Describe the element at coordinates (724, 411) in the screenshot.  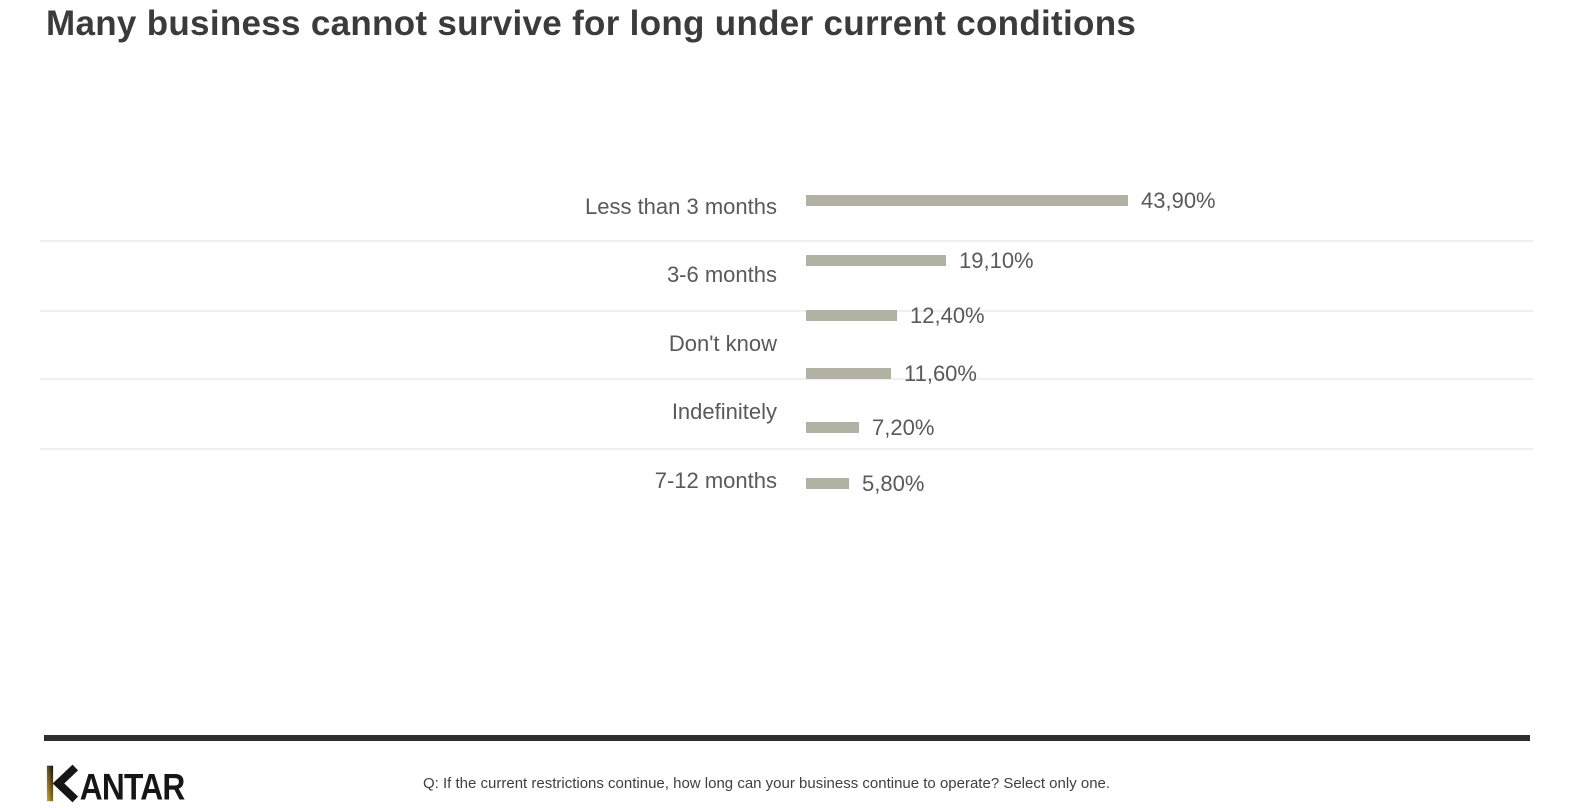
I see `category-label: Indefinitely` at that location.